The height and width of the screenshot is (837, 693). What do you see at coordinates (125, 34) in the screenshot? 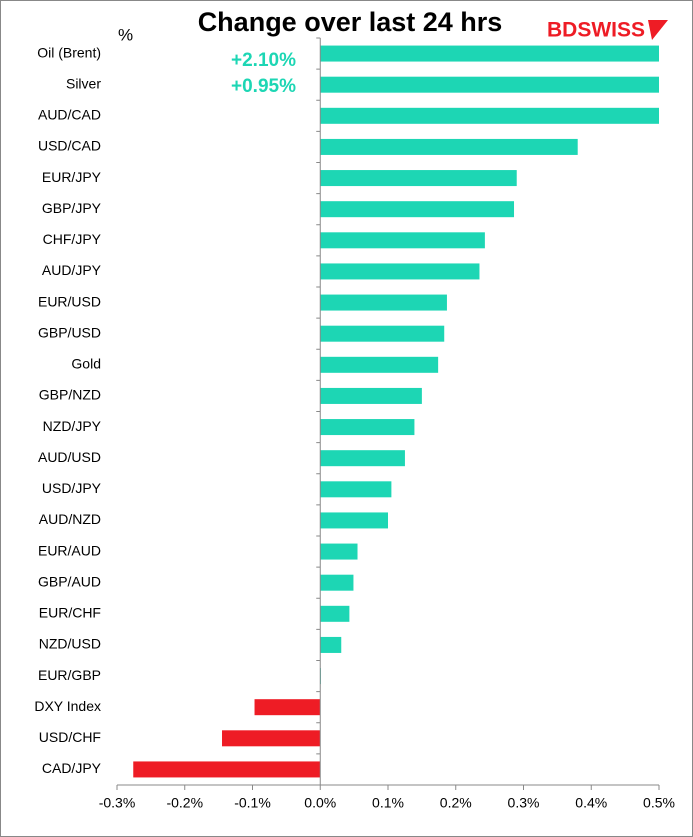
I see `unit-label: %` at bounding box center [125, 34].